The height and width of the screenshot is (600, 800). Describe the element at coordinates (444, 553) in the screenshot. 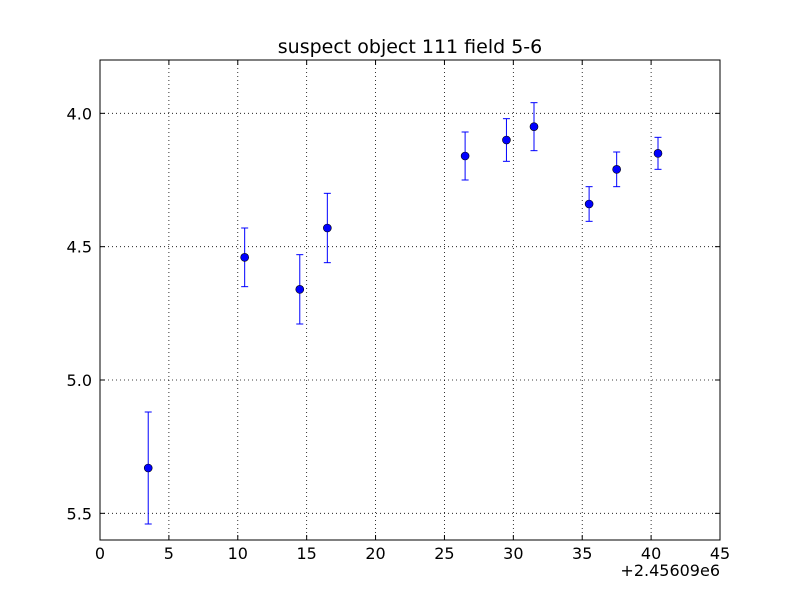

I see `x-tick-label: 25` at that location.